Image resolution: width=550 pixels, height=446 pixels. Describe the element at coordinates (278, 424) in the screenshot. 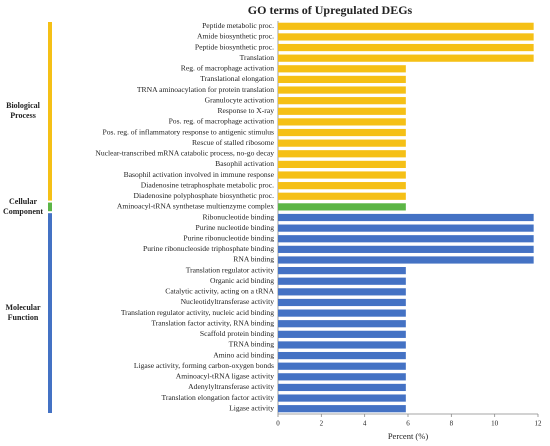

I see `x-tick-label: 0` at that location.